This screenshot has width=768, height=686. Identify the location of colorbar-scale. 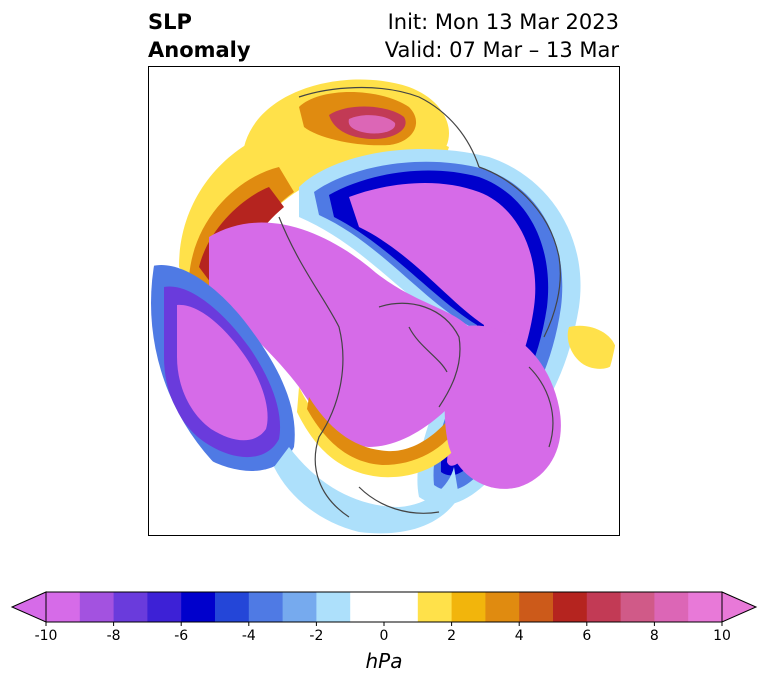
(384, 608).